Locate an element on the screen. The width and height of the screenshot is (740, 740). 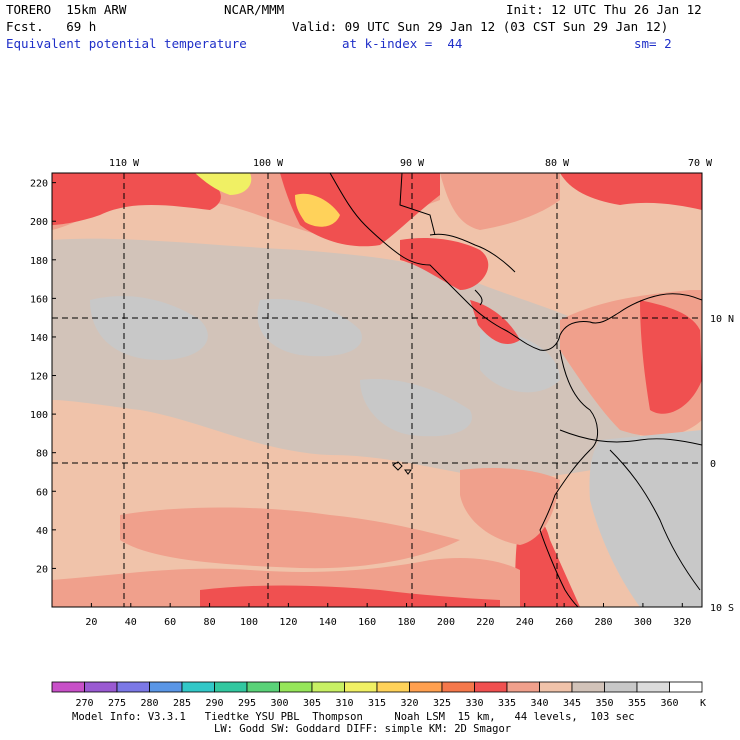
y-axis: 220 200 180 160 140 120 100 80 60 40 20 is located at coordinates (43, 377).